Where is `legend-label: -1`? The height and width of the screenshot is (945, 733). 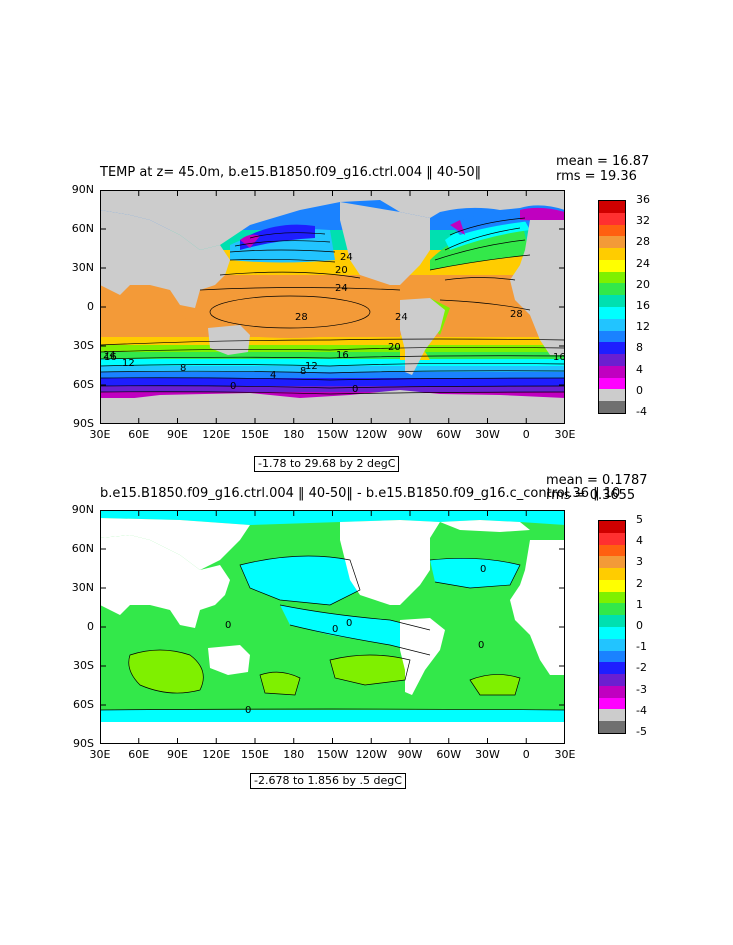
legend-label: -1 is located at coordinates (641, 647).